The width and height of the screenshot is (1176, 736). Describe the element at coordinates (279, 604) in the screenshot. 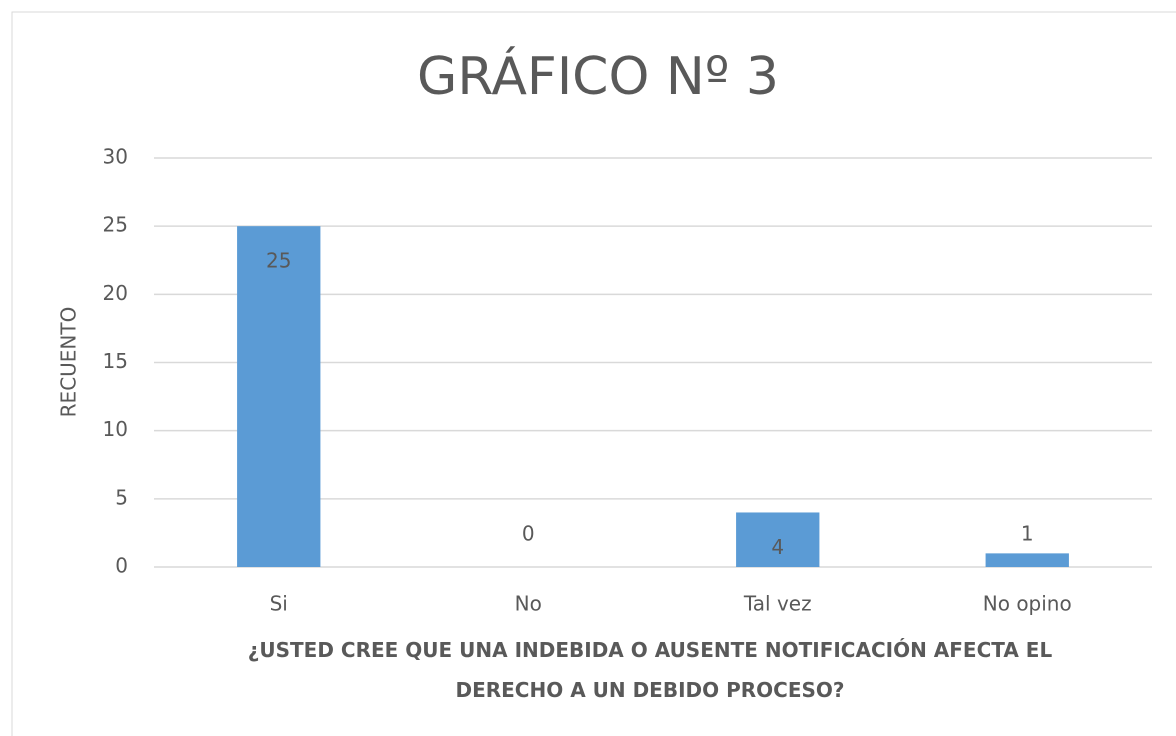

I see `x-tick-label: Si` at that location.